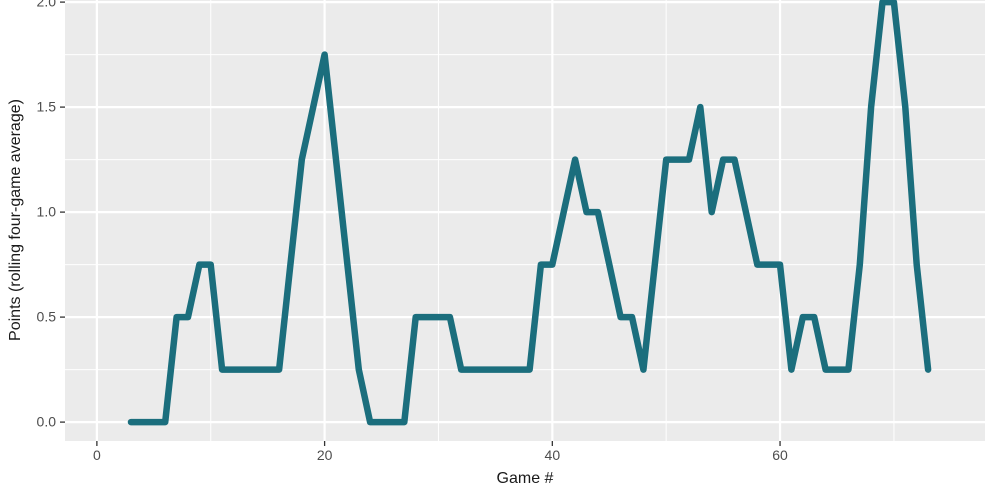 This screenshot has width=1000, height=500. I want to click on y-tick-label: 1.0, so click(47, 212).